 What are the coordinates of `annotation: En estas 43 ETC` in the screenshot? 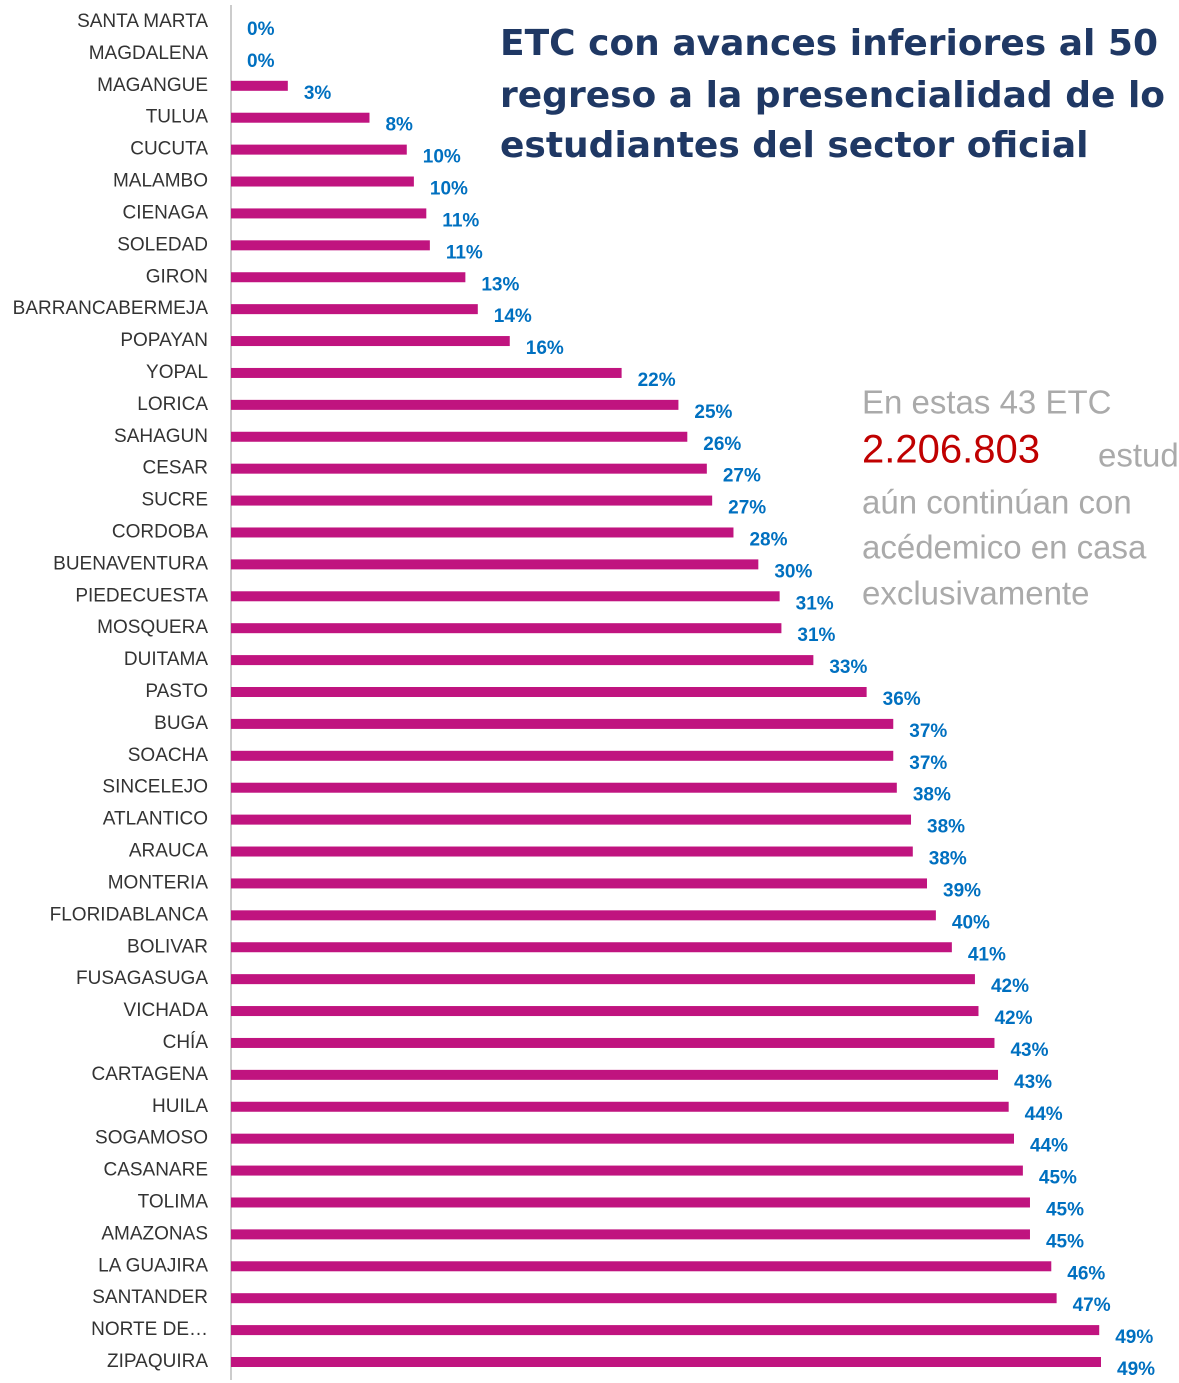 It's located at (986, 402).